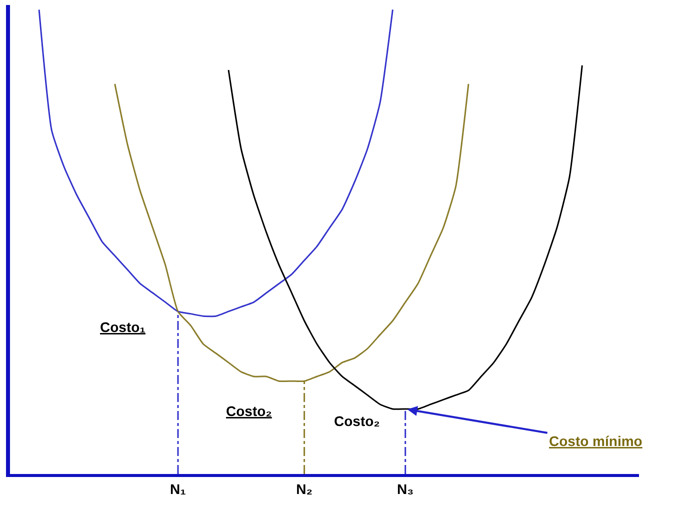 The image size is (689, 514). I want to click on x-tick-label: N₂, so click(304, 488).